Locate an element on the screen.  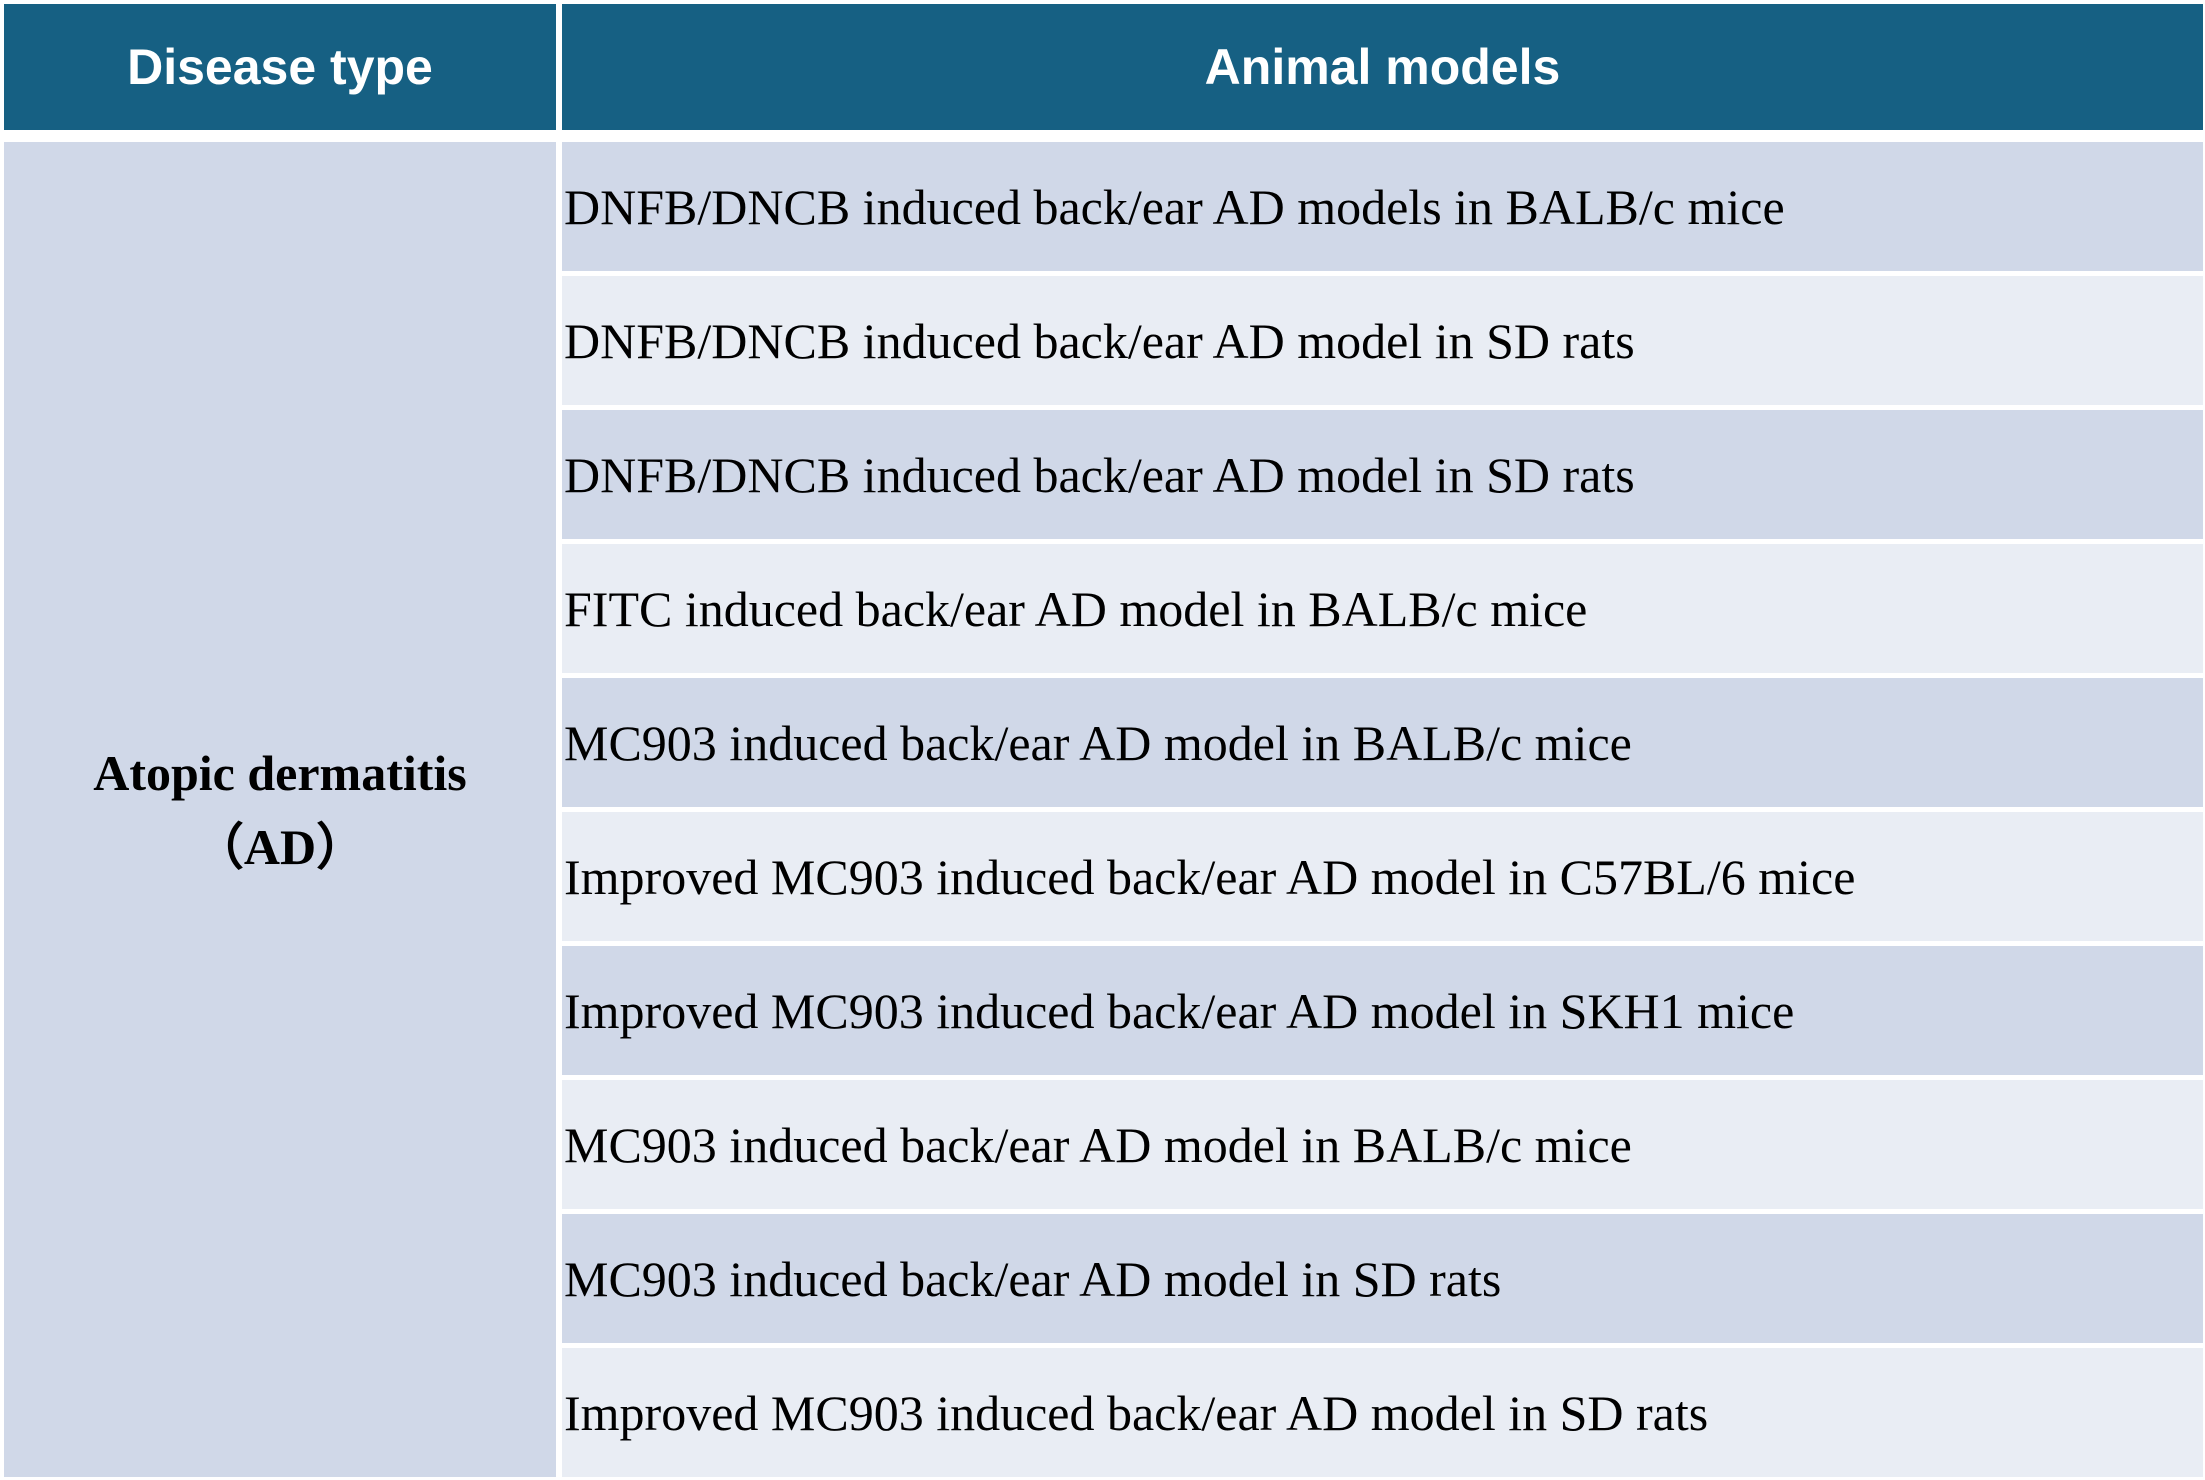
header-animal-models: Animal models is located at coordinates (1382, 67).